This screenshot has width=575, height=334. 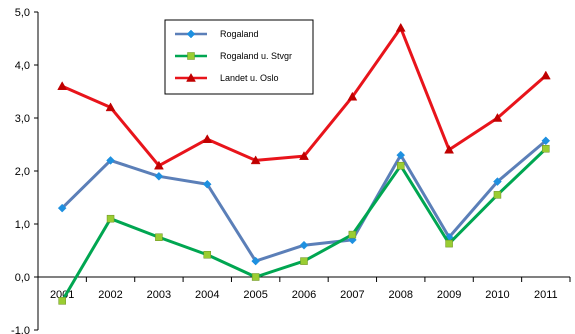 What do you see at coordinates (22, 13) in the screenshot?
I see `y-tick-label: 5,0` at bounding box center [22, 13].